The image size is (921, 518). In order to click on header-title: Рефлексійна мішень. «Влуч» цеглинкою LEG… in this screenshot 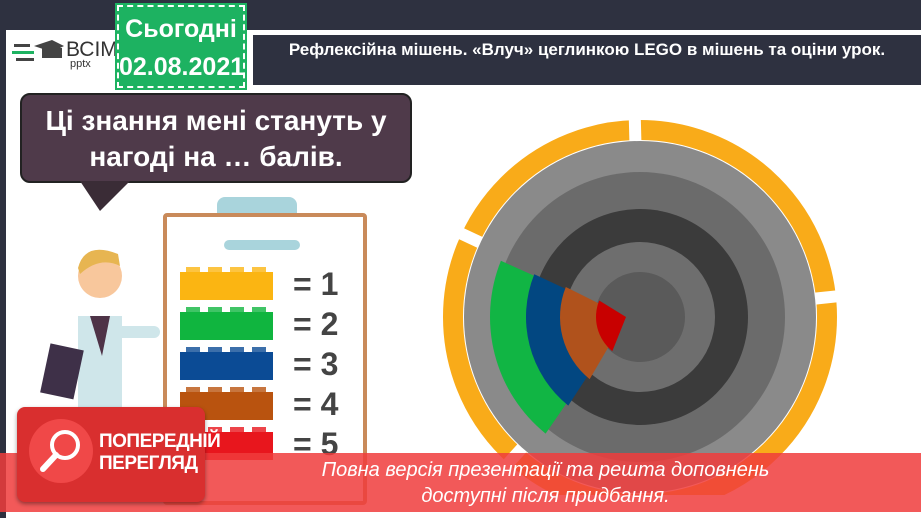, I will do `click(587, 60)`.